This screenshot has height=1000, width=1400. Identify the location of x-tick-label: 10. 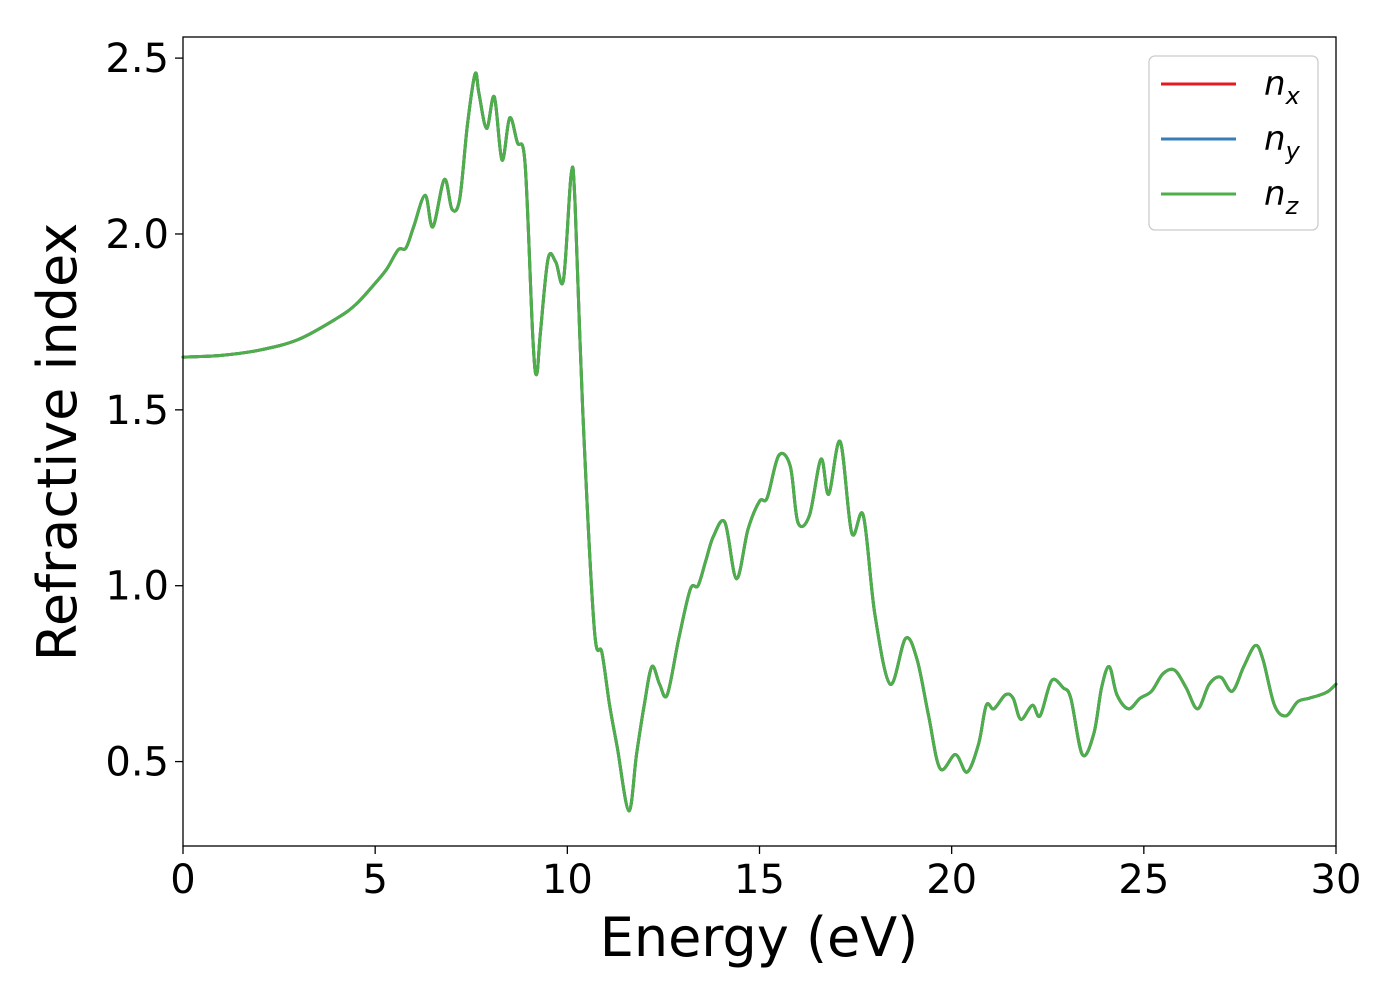
(567, 880).